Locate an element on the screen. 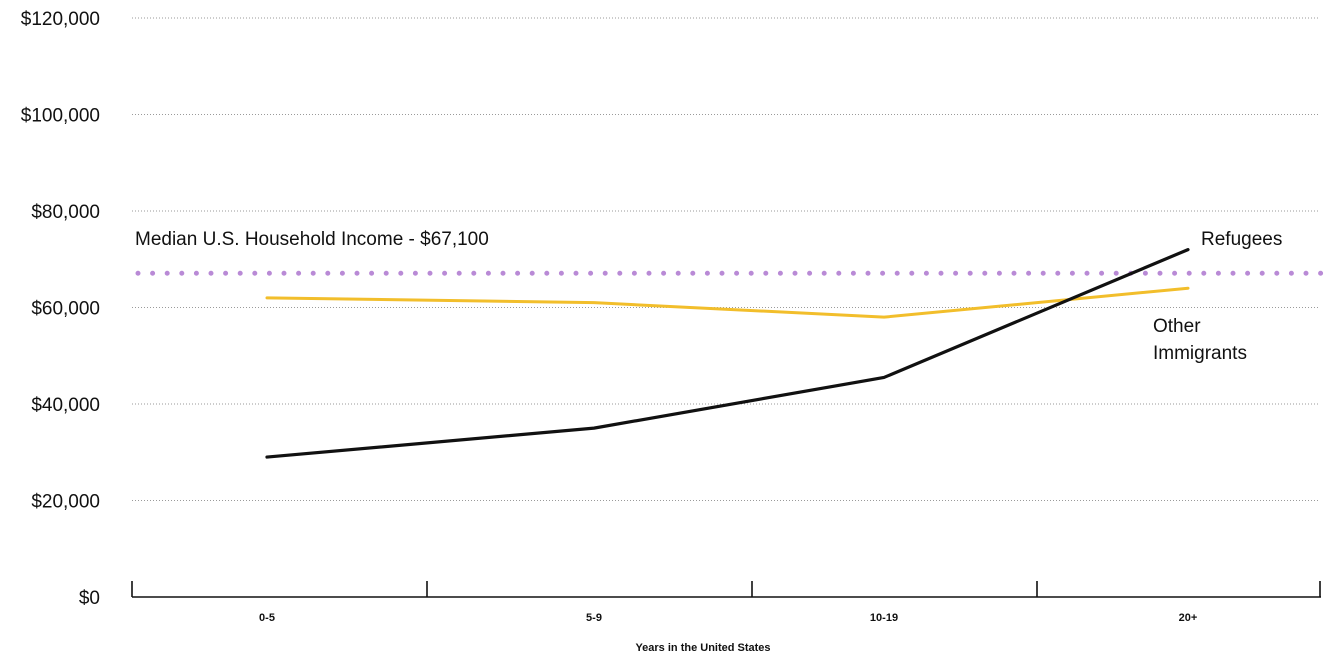 The image size is (1327, 654). x-axis-tick-labels: 0-5 5-9 10-19 20+ is located at coordinates (728, 618).